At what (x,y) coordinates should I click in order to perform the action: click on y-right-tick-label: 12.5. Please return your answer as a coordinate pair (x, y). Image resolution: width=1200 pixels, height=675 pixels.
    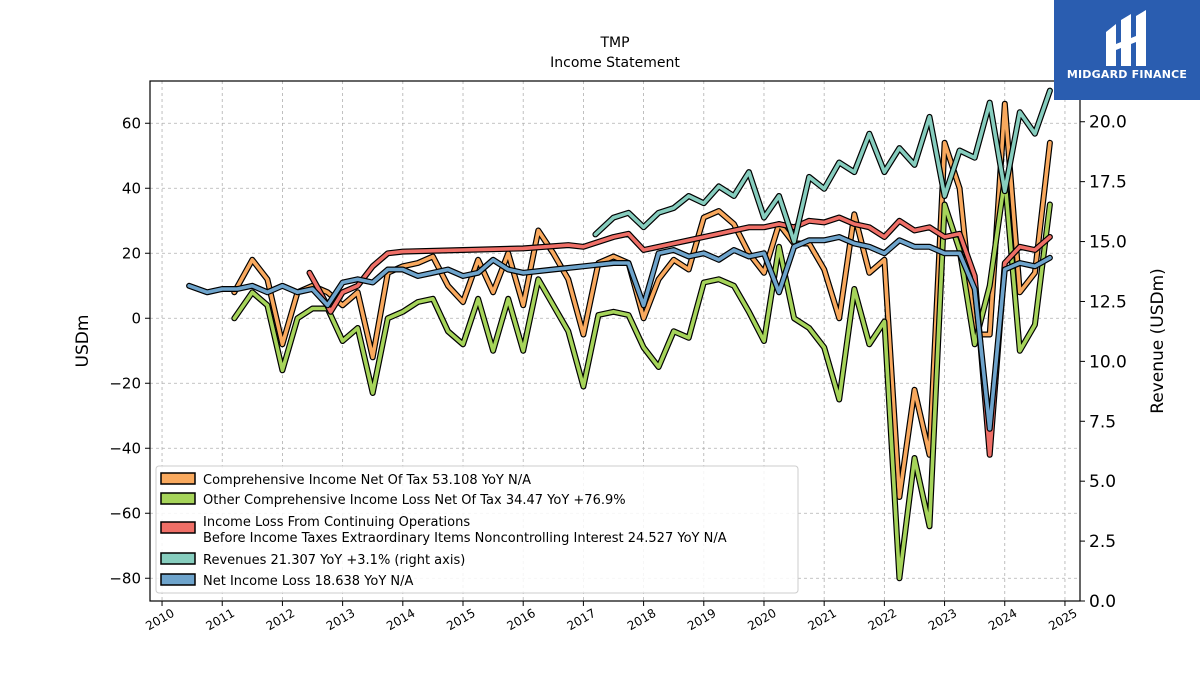
    Looking at the image, I should click on (1108, 302).